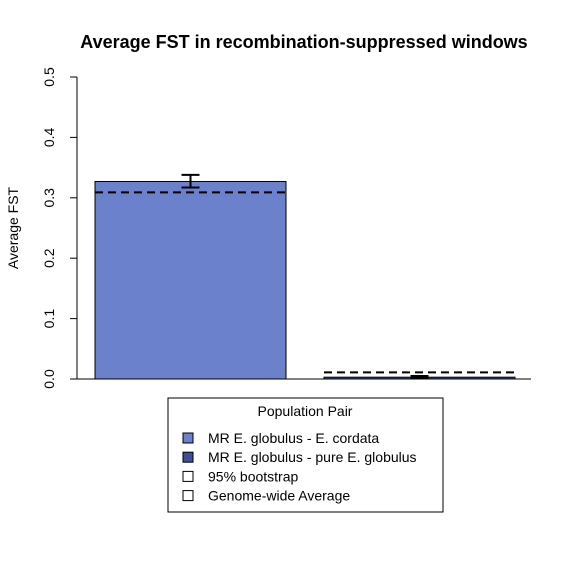  I want to click on legend-title: Population Pair, so click(305, 411).